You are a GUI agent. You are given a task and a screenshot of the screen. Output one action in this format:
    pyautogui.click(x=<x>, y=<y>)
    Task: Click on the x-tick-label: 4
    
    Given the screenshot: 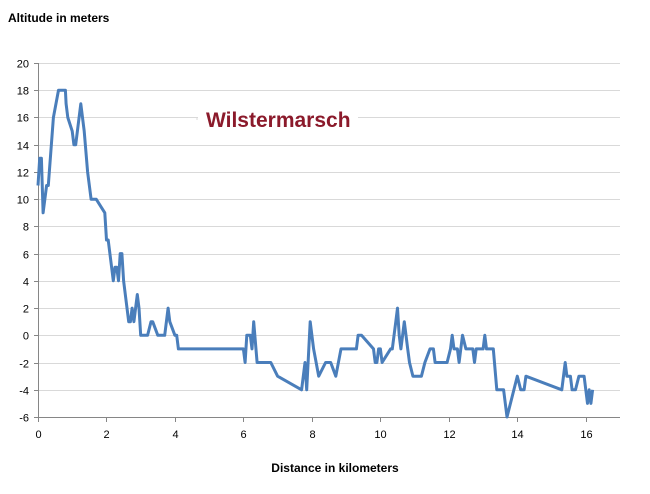 What is the action you would take?
    pyautogui.click(x=175, y=435)
    